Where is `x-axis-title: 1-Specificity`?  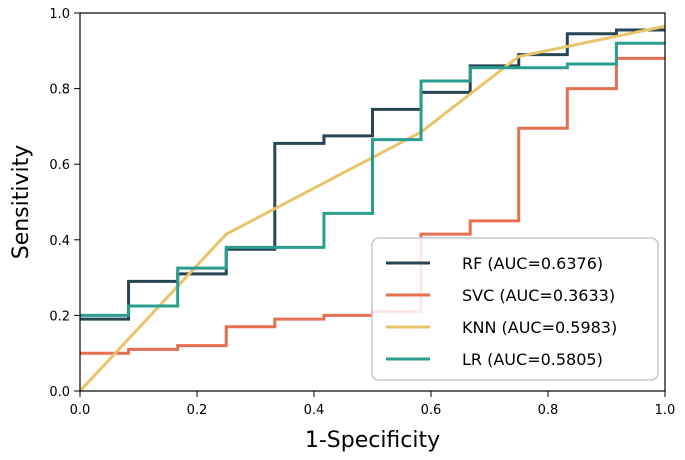 x-axis-title: 1-Specificity is located at coordinates (372, 440).